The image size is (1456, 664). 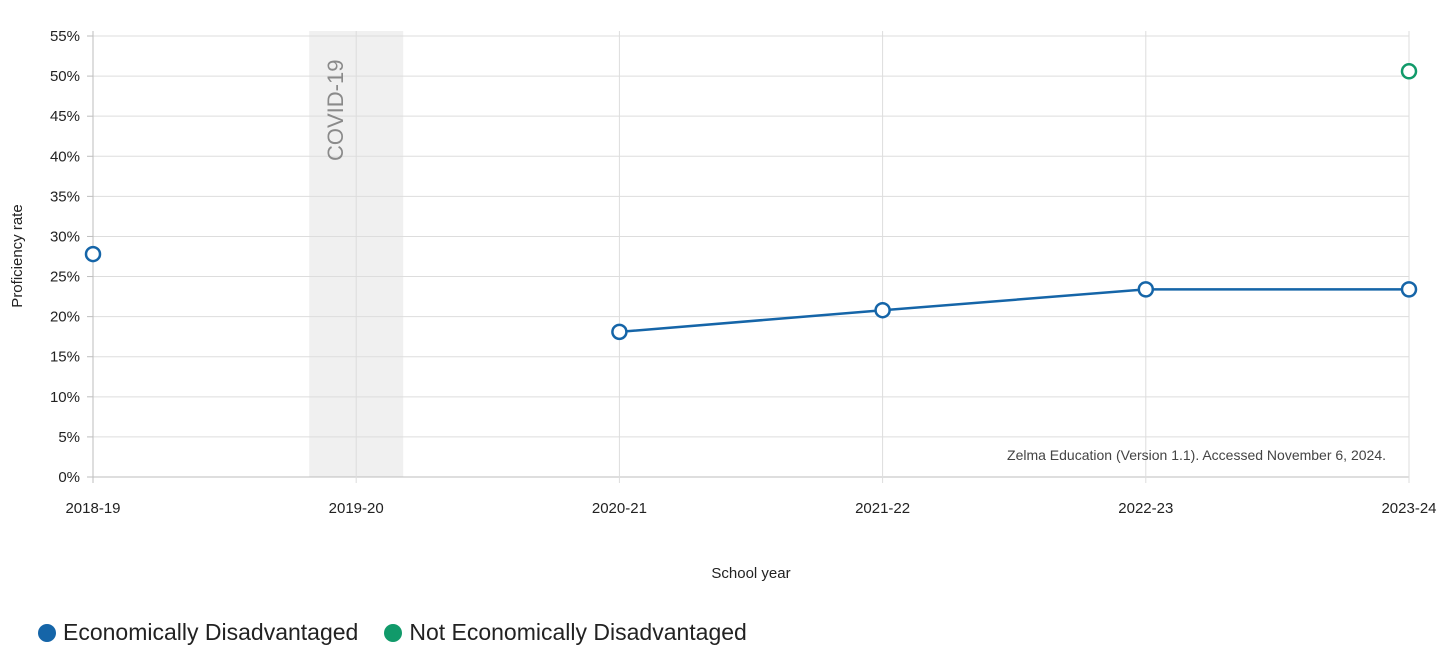 What do you see at coordinates (211, 632) in the screenshot?
I see `legend-label-economically-disadvantaged: Economically Disadvantaged` at bounding box center [211, 632].